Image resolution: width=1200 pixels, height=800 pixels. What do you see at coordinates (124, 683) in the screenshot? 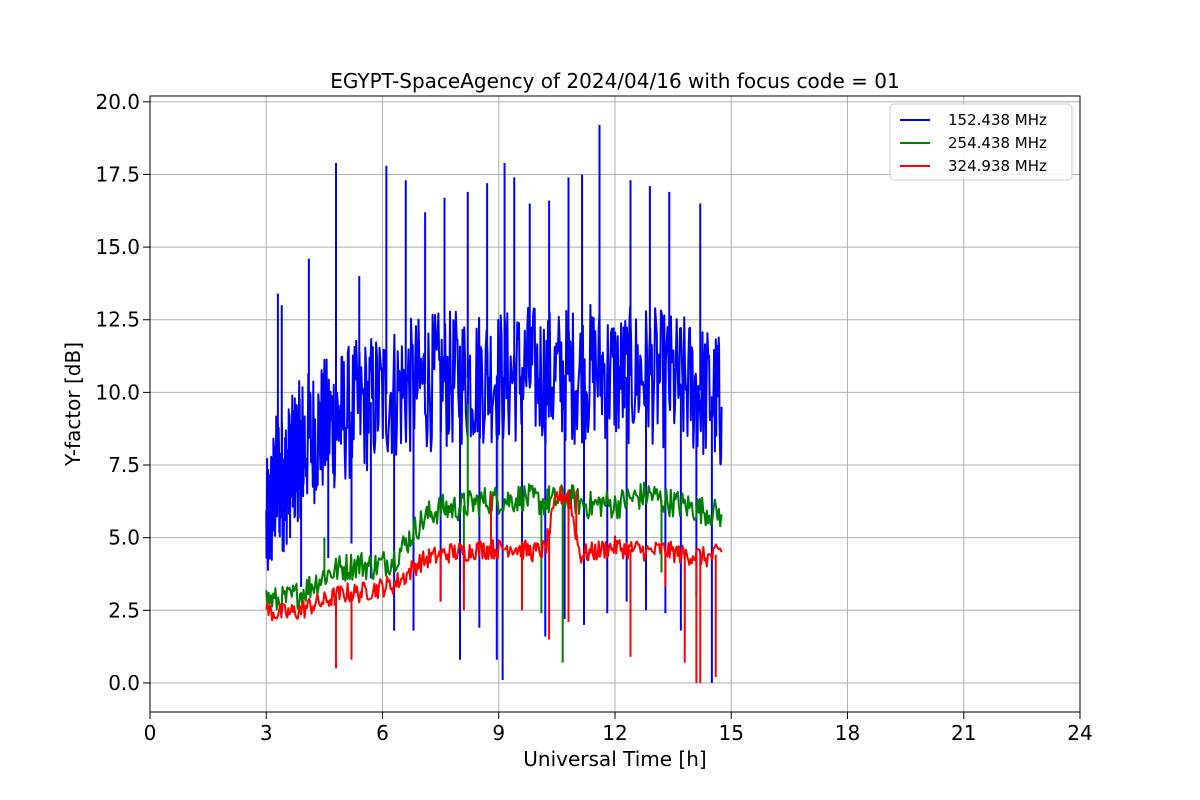
I see `y-tick-label: 0.0` at bounding box center [124, 683].